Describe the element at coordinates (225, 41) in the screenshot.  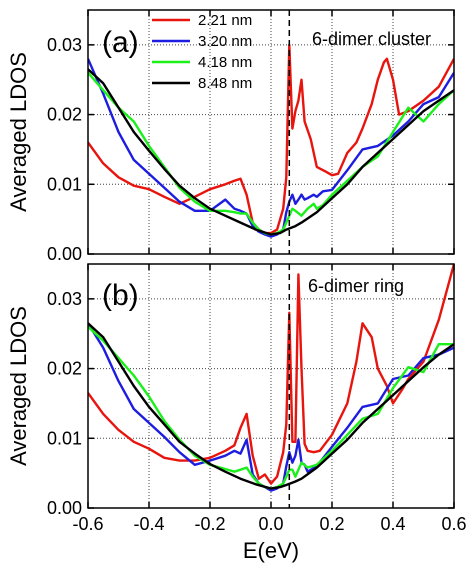
I see `legend-label-3-20-nm: 3.20 nm` at that location.